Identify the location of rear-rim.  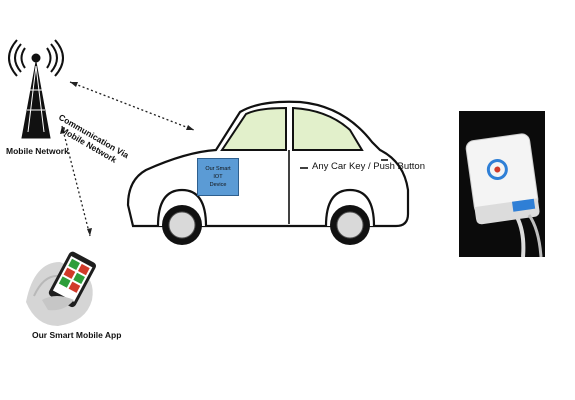
(350, 225).